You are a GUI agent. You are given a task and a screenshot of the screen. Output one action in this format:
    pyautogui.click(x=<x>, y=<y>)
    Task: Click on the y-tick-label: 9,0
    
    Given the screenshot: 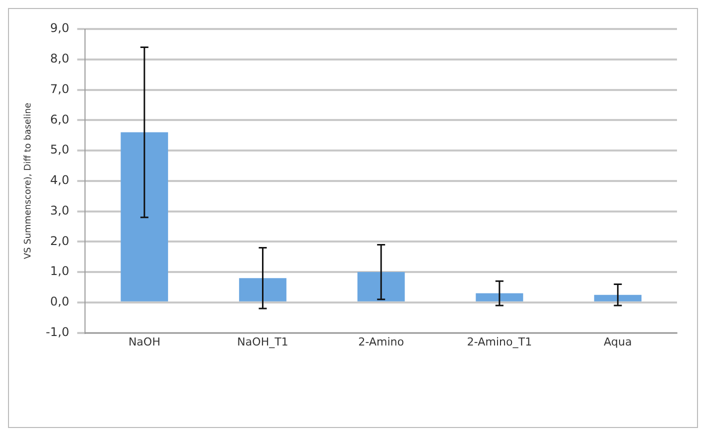 What is the action you would take?
    pyautogui.click(x=60, y=28)
    